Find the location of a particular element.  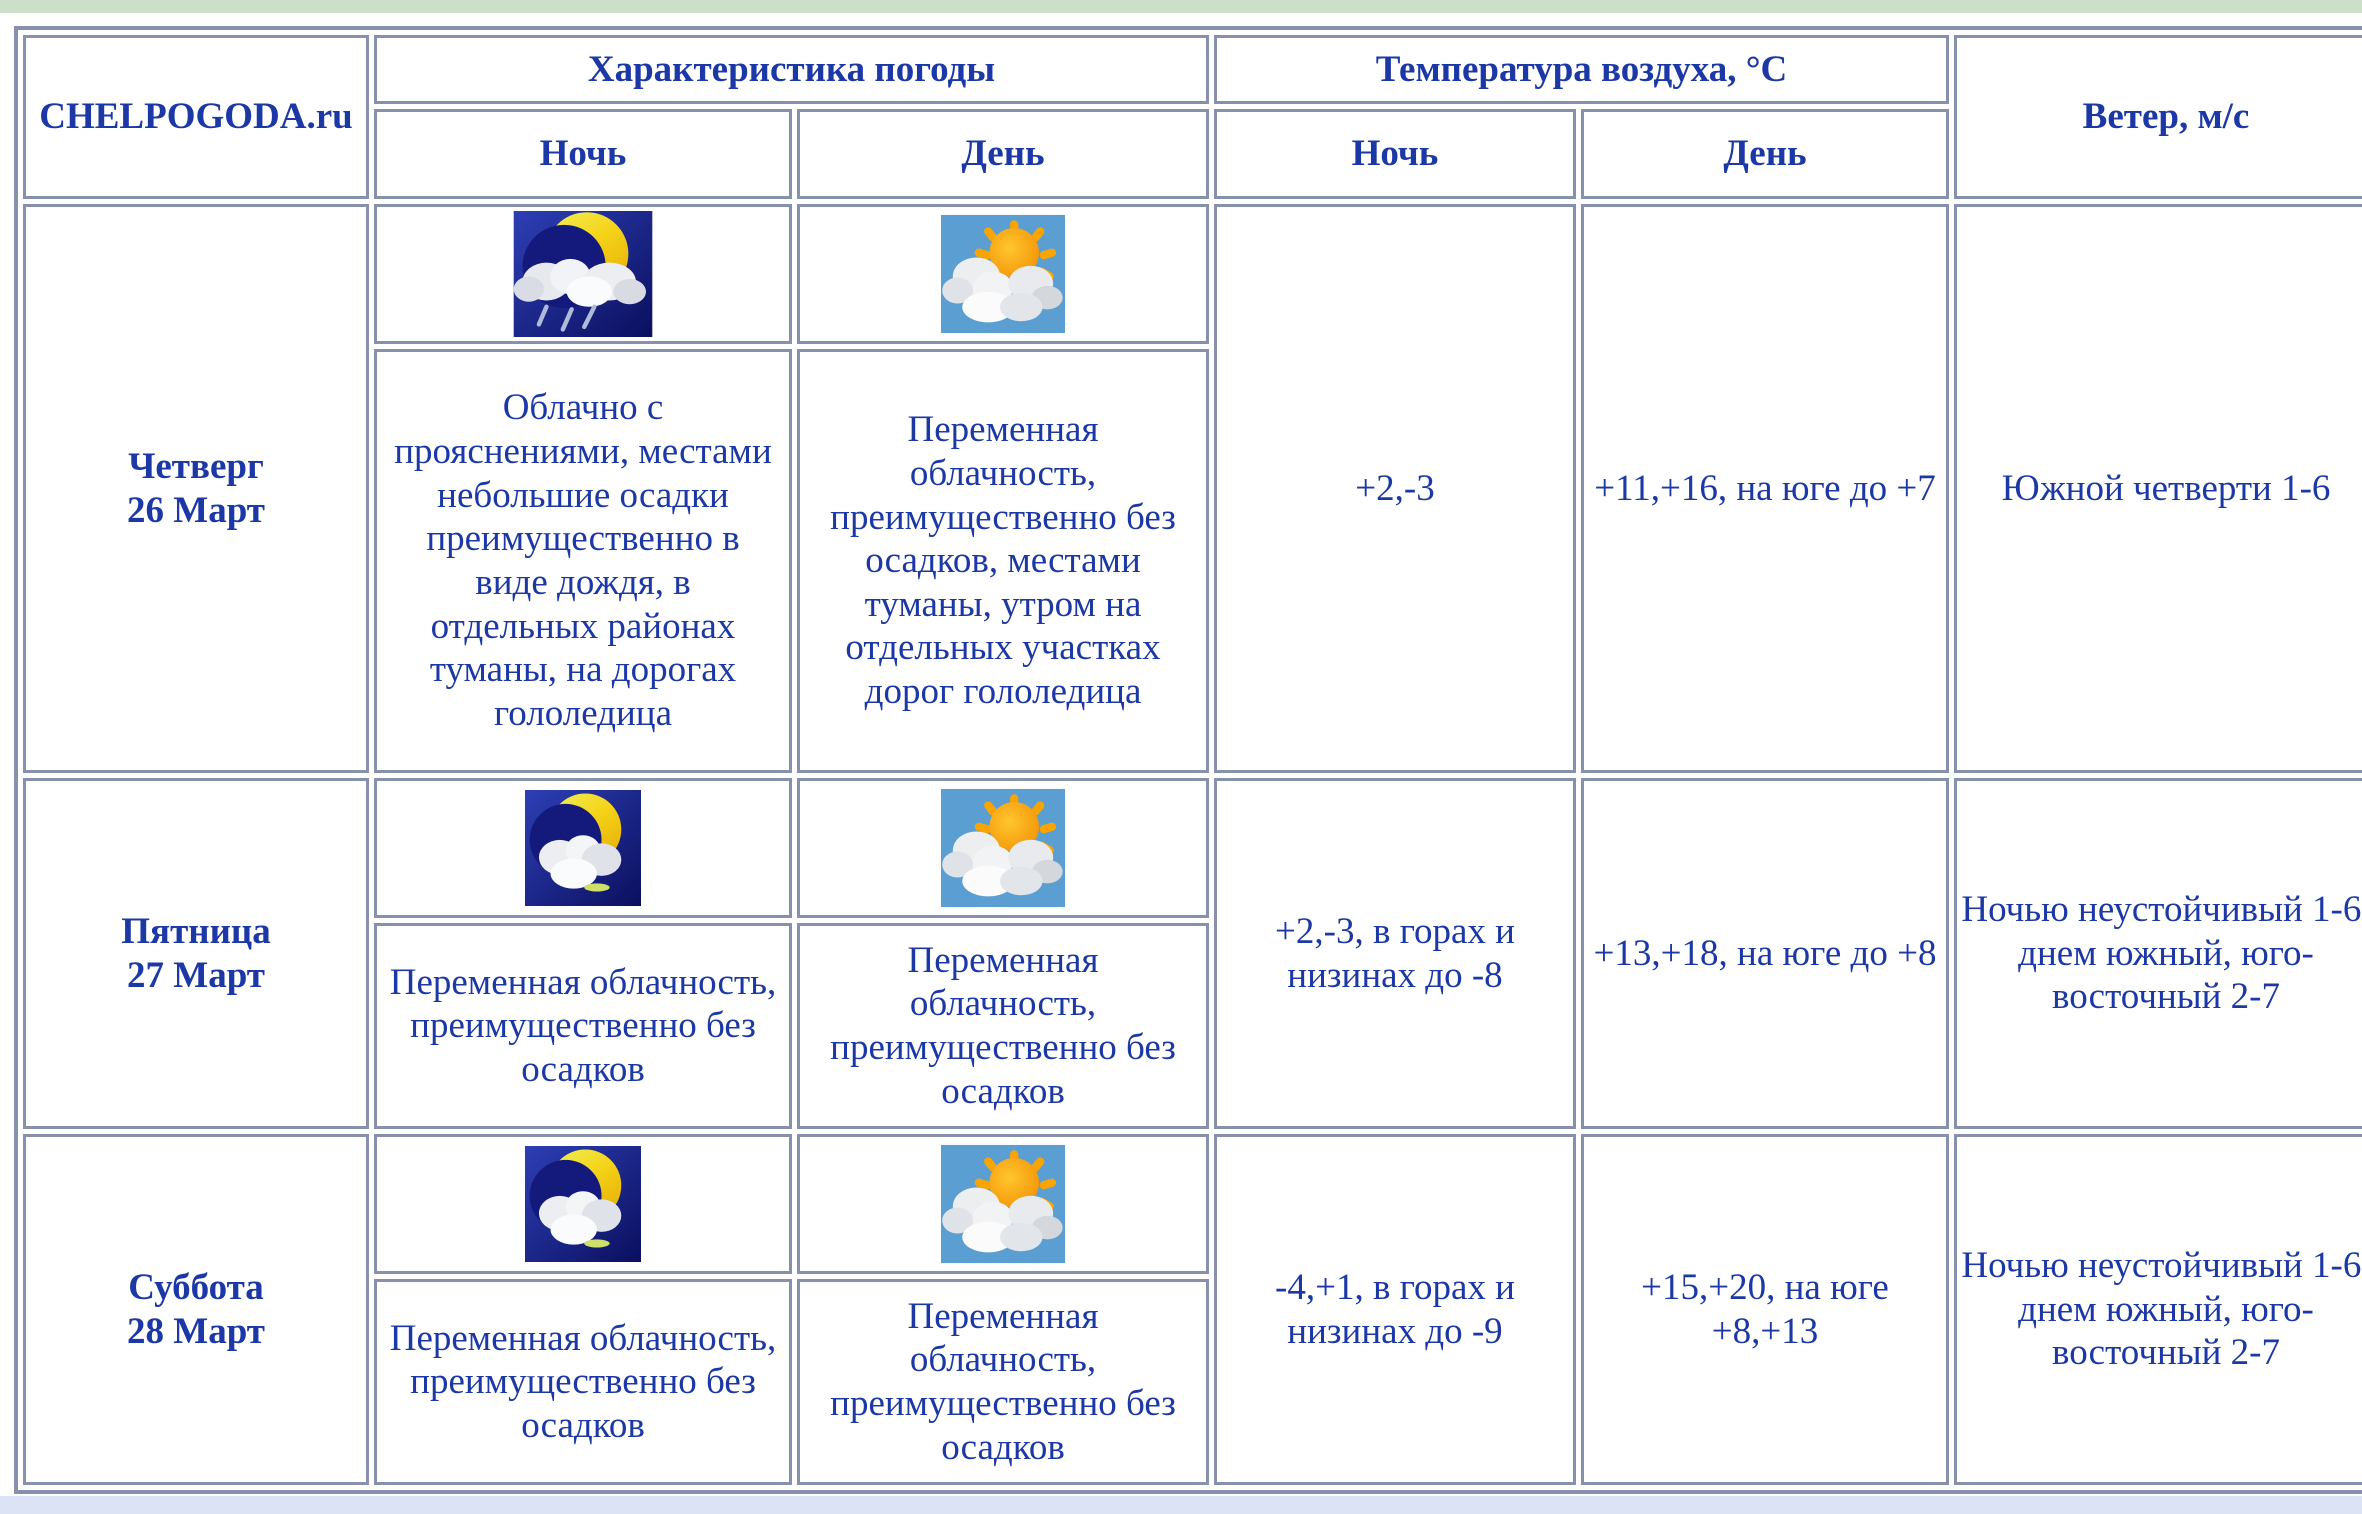

bottom-strip is located at coordinates (1181, 1505).